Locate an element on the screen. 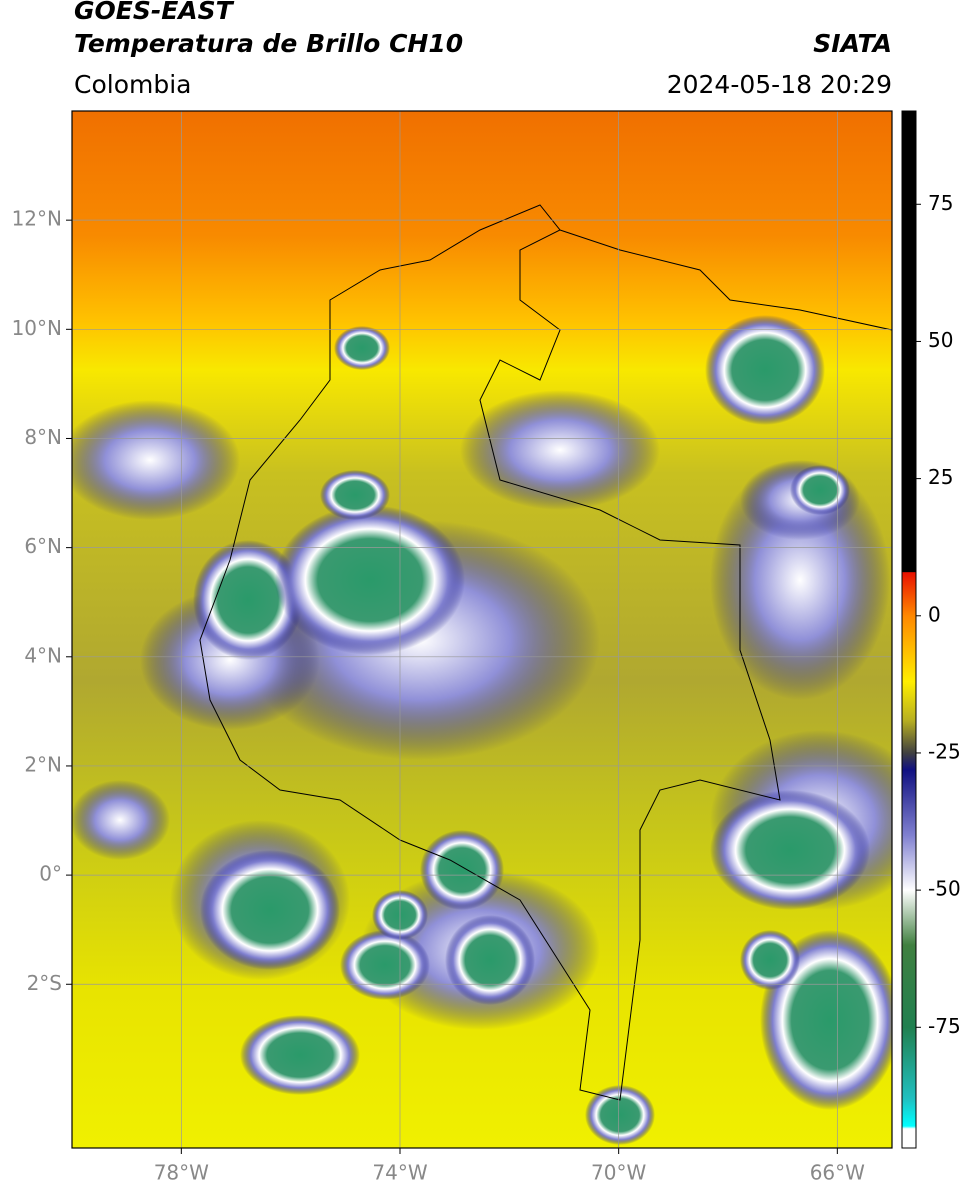 Image resolution: width=966 pixels, height=1194 pixels. colorbar-tick-label: 25 is located at coordinates (940, 477).